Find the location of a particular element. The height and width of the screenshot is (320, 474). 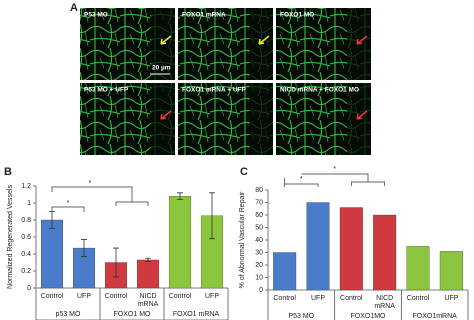

y-axis-label: % of Abnormal Vascular Repair is located at coordinates (242, 239).